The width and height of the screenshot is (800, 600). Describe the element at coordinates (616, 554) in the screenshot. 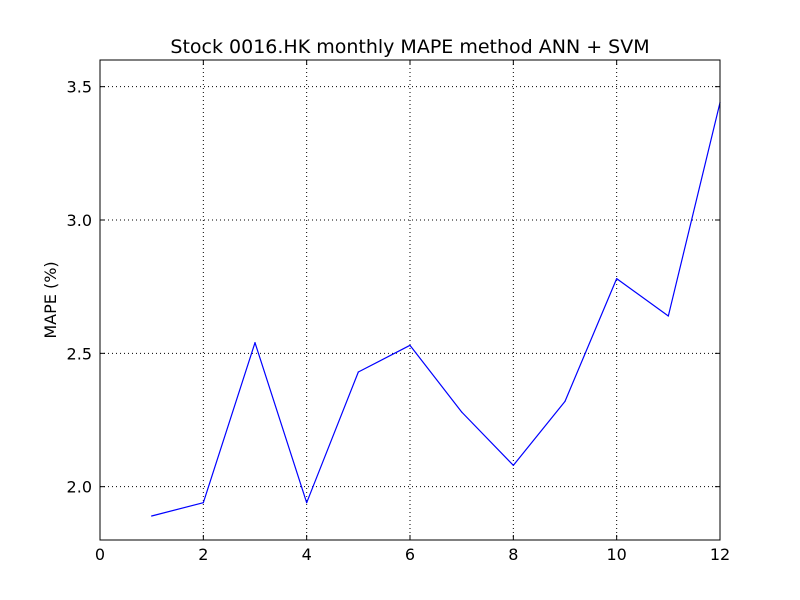

I see `x-tick-label: 10` at that location.